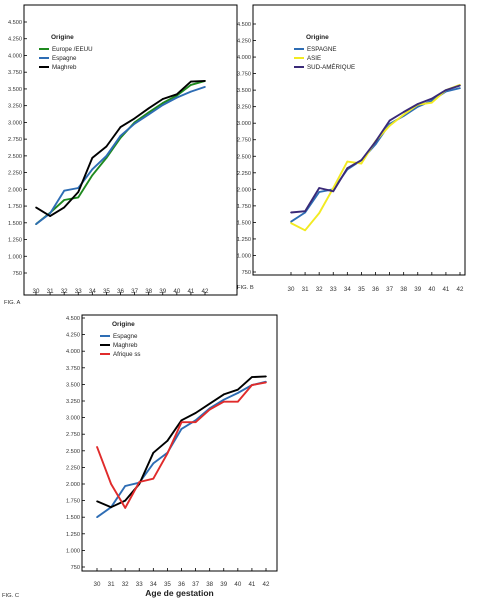  Describe the element at coordinates (17, 274) in the screenshot. I see `y-tick-label: 750` at that location.